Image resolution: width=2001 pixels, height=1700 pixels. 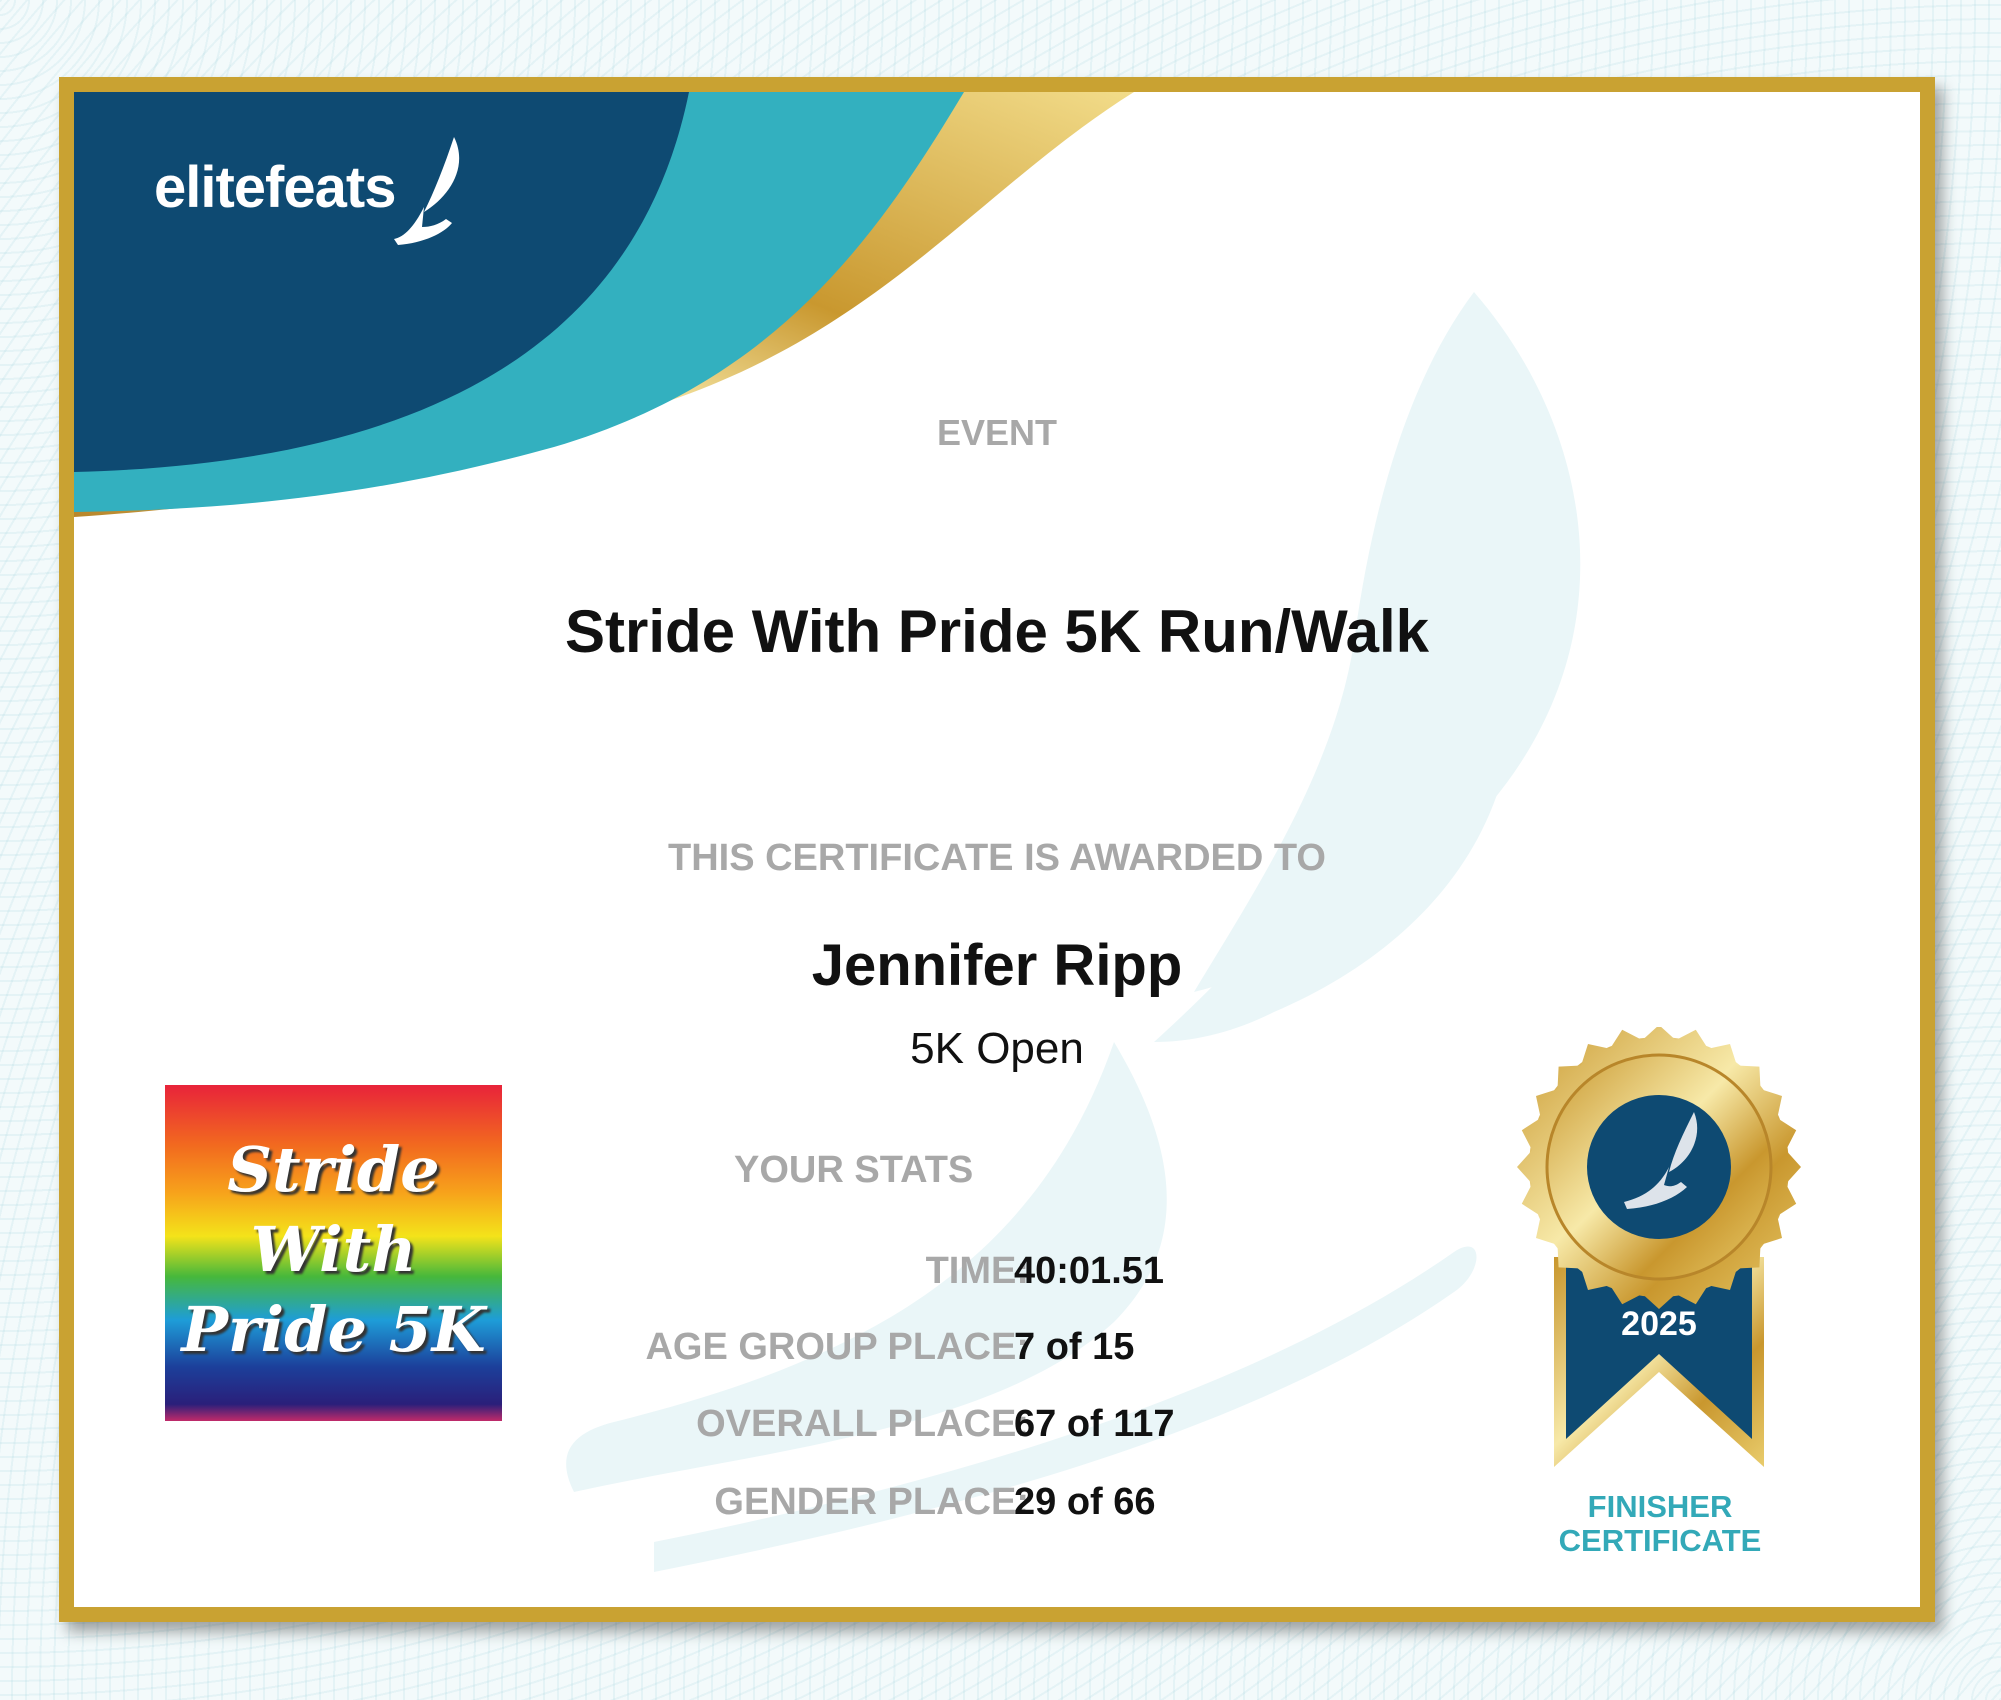 I want to click on svg-text: 2025, so click(x=1659, y=1324).